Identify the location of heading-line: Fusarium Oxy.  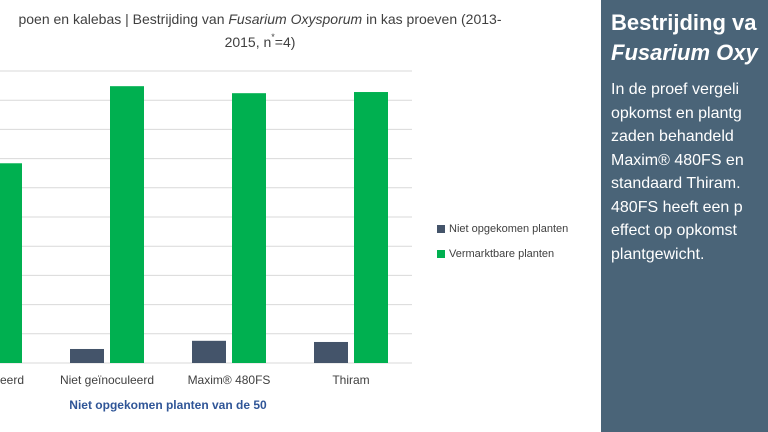
(684, 52).